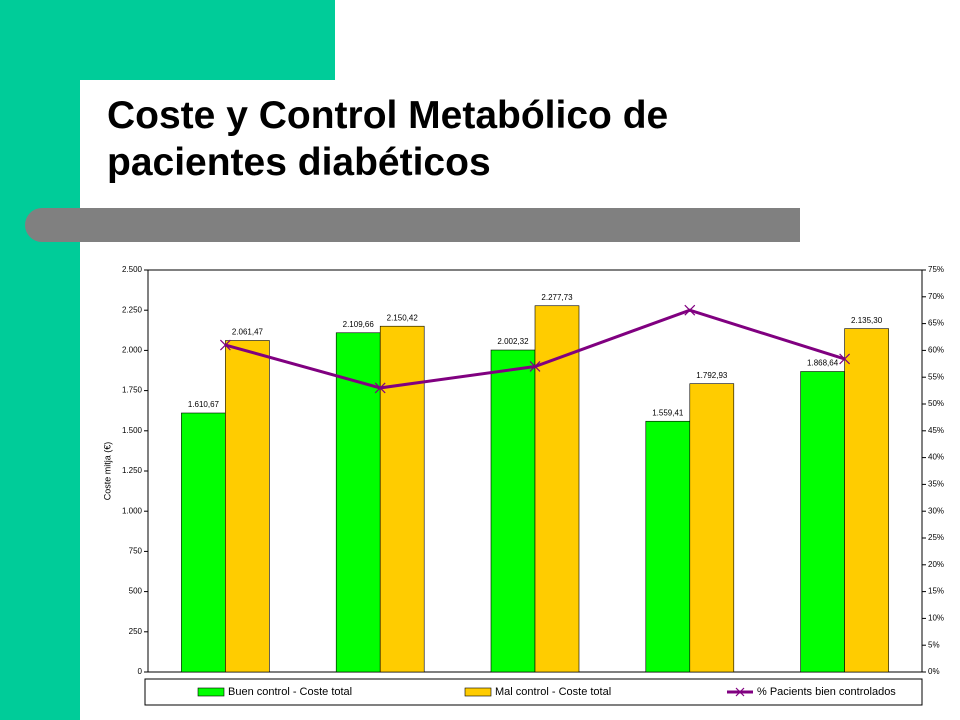 The image size is (960, 720). I want to click on y-tick-label: 250, so click(136, 631).